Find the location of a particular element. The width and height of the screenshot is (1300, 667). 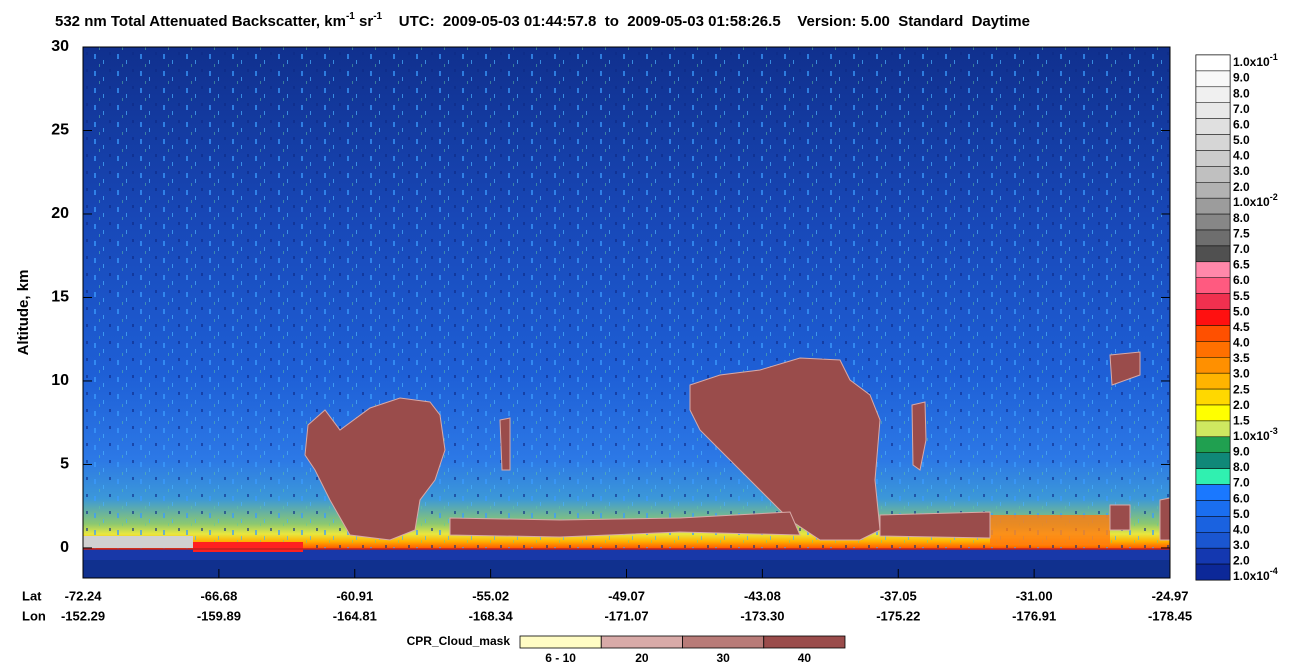

y-tick-label: 0 is located at coordinates (64, 547).